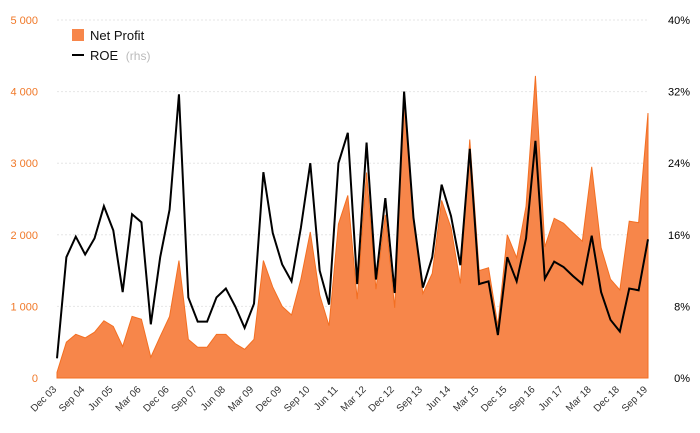 This screenshot has width=700, height=433. What do you see at coordinates (679, 164) in the screenshot?
I see `right-axis-tick-label: 24%` at bounding box center [679, 164].